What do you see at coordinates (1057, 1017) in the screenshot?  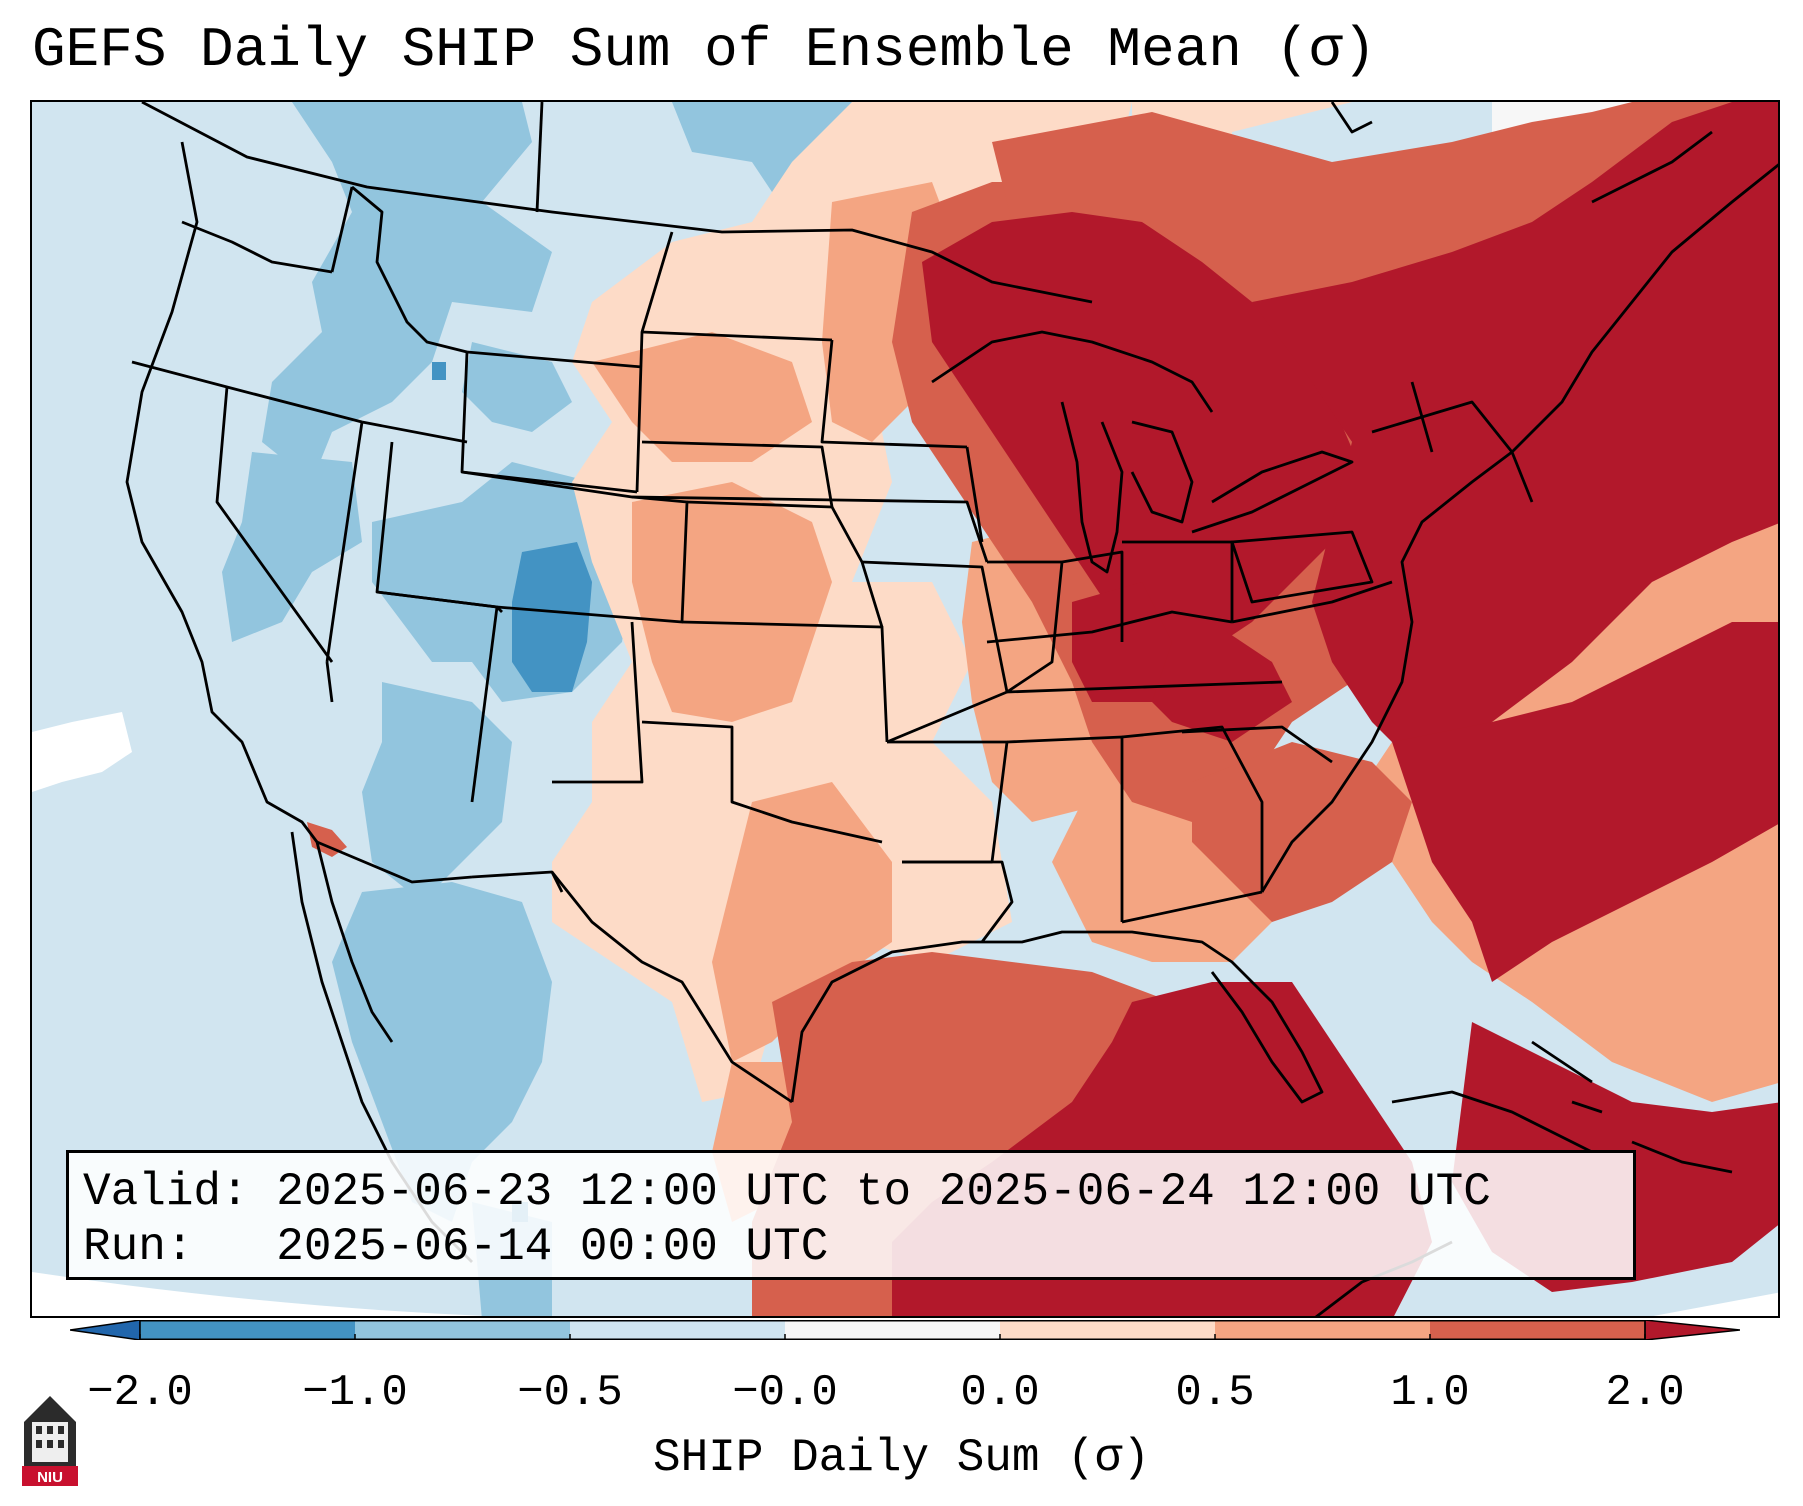 I see `gulf-coast` at bounding box center [1057, 1017].